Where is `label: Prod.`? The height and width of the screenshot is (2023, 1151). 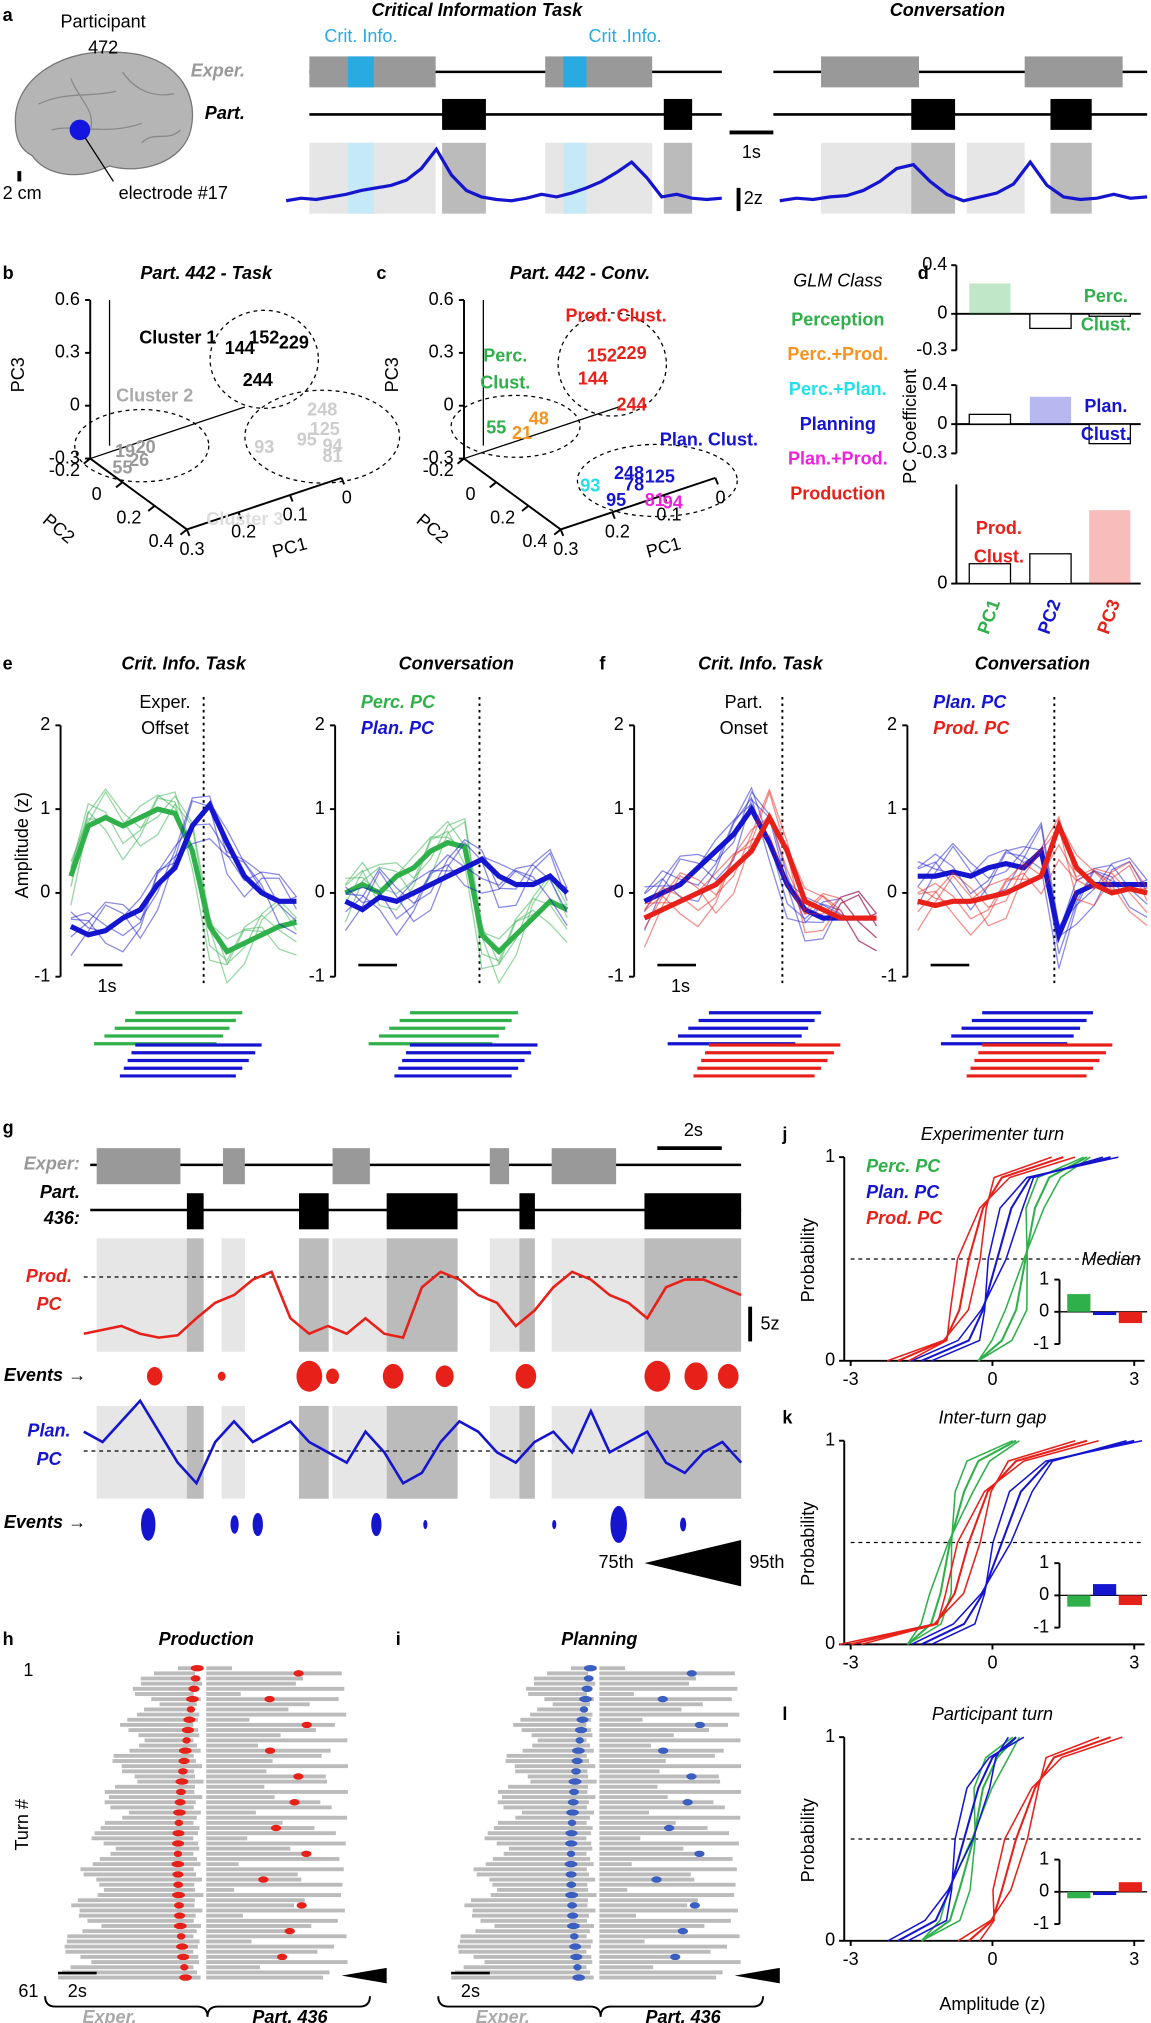
label: Prod. is located at coordinates (999, 528).